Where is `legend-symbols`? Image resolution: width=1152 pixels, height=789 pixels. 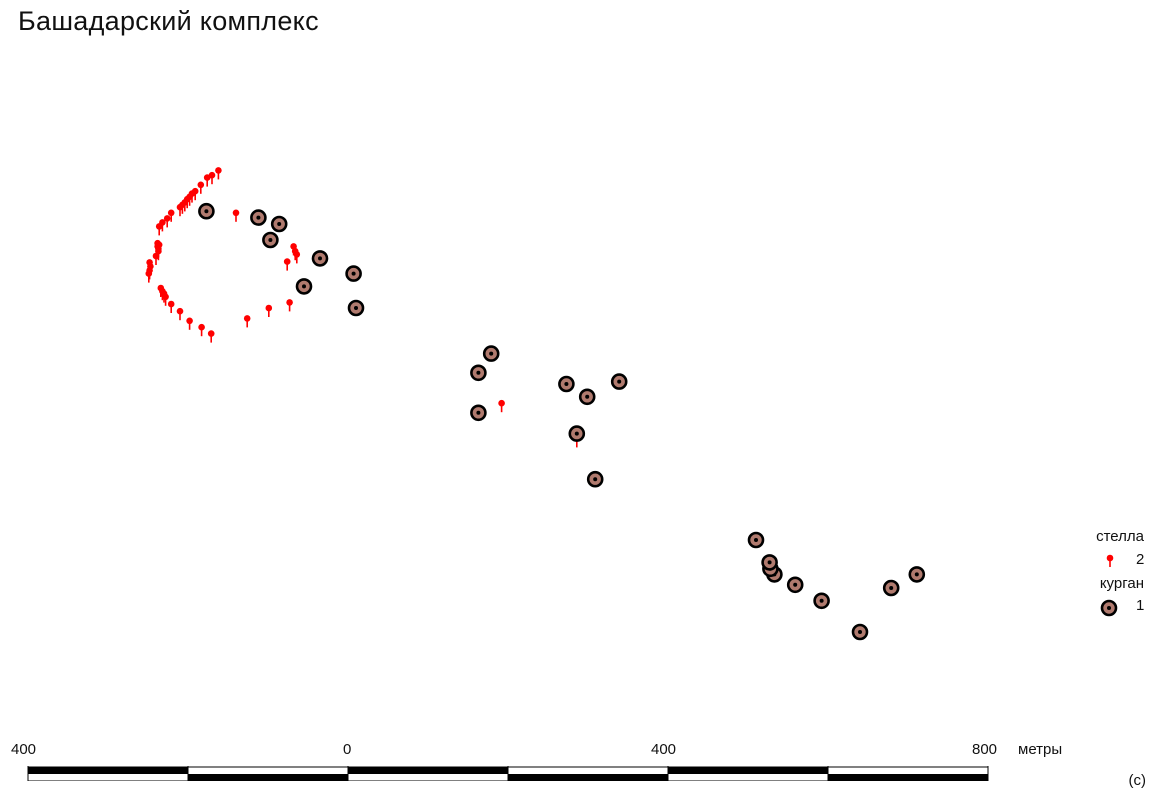 legend-symbols is located at coordinates (1109, 585).